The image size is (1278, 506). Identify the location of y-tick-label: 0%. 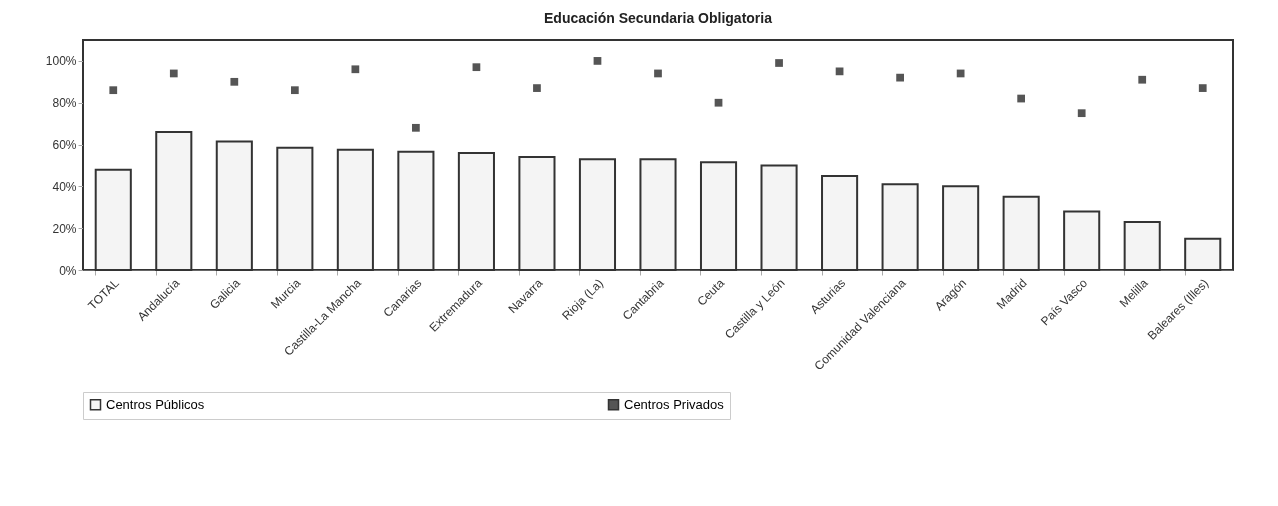
(68, 270).